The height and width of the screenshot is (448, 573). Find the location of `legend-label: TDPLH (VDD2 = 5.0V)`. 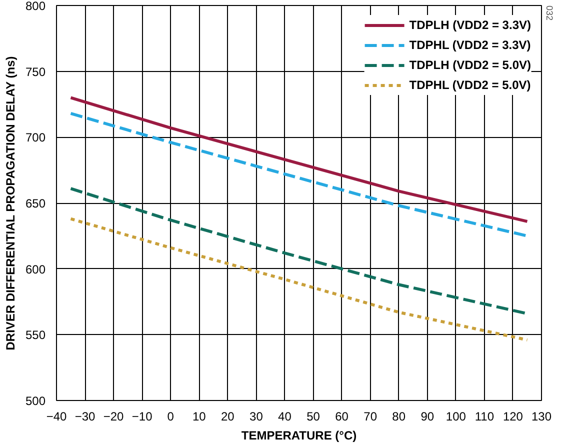

legend-label: TDPLH (VDD2 = 5.0V) is located at coordinates (470, 65).